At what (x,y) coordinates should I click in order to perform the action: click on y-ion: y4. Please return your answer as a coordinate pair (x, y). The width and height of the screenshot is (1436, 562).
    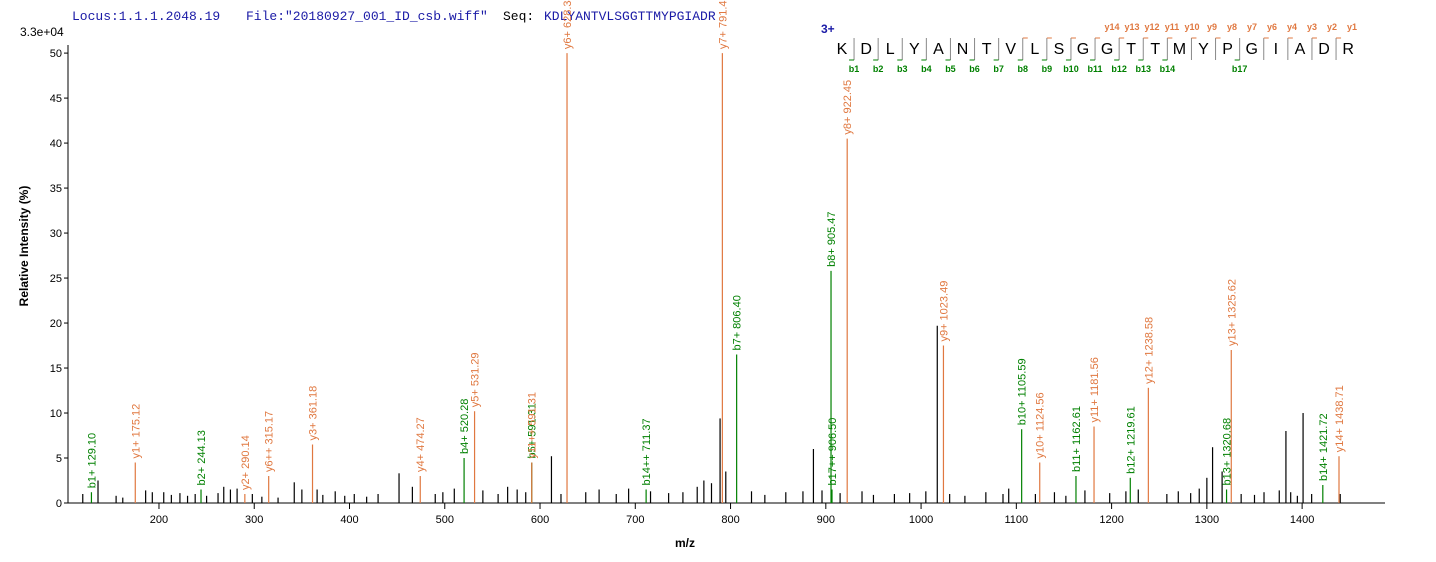
    Looking at the image, I should click on (1292, 27).